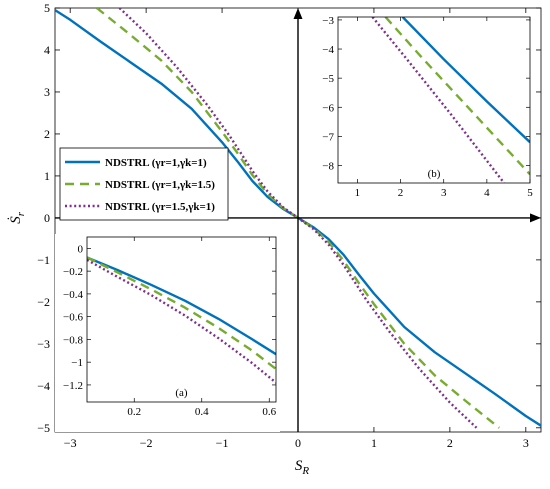 Image resolution: width=550 pixels, height=489 pixels. Describe the element at coordinates (358, 193) in the screenshot. I see `inset-b-x-tick-label: 1` at that location.